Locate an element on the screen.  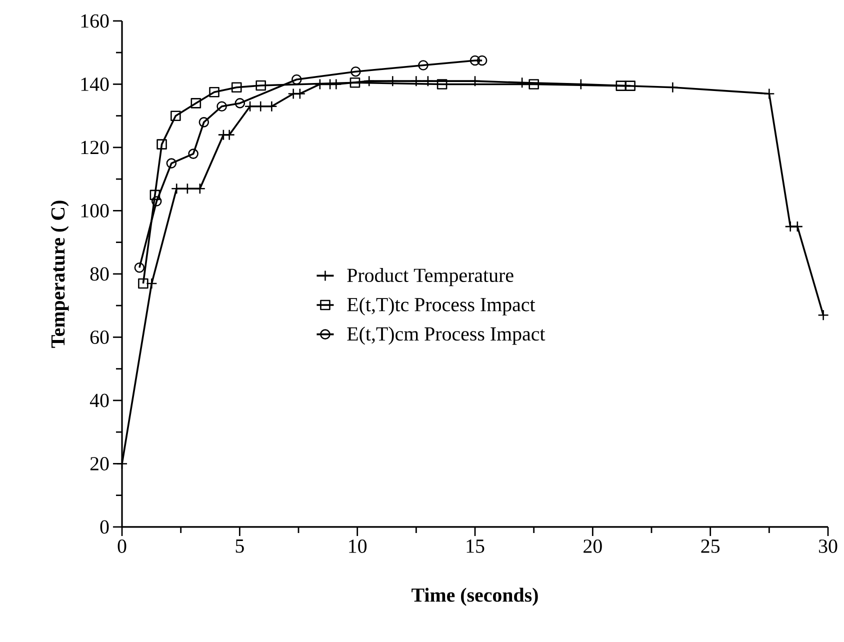
y-tick-label: 120 is located at coordinates (95, 147).